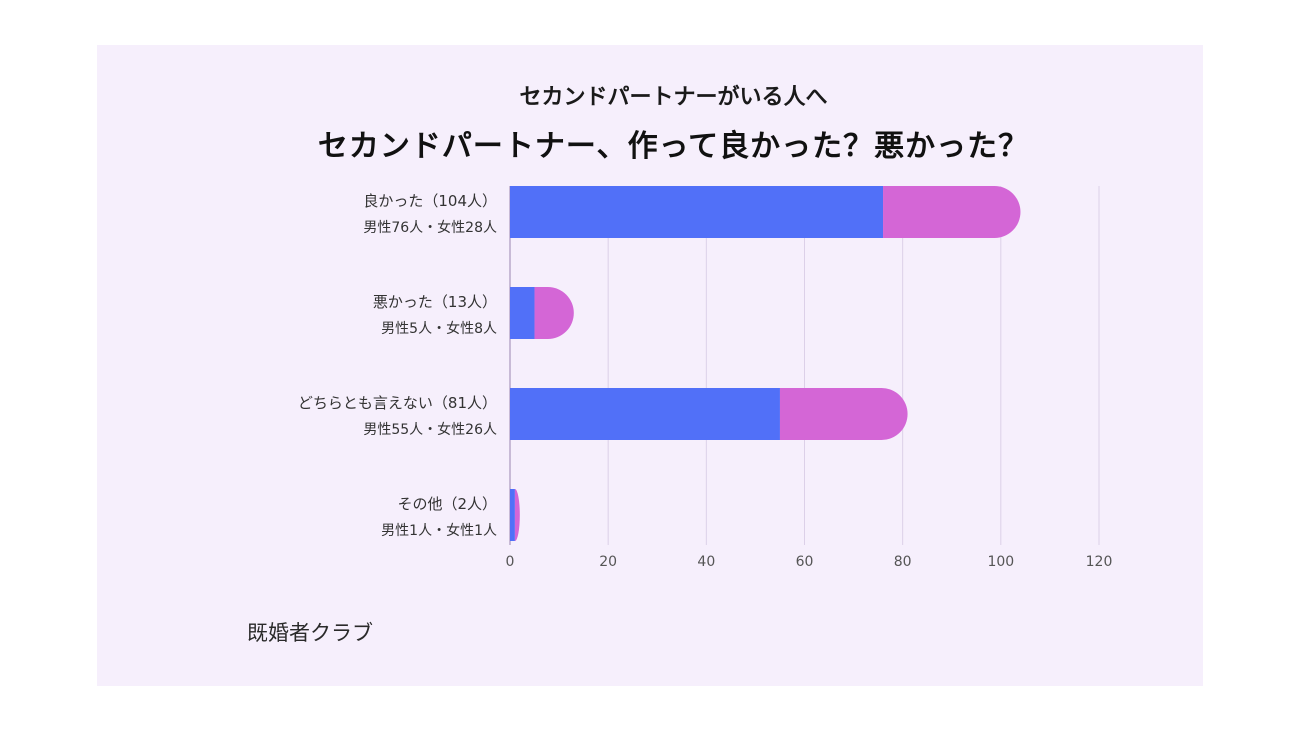  Describe the element at coordinates (310, 633) in the screenshot. I see `source-credit: 既婚者クラブ` at that location.